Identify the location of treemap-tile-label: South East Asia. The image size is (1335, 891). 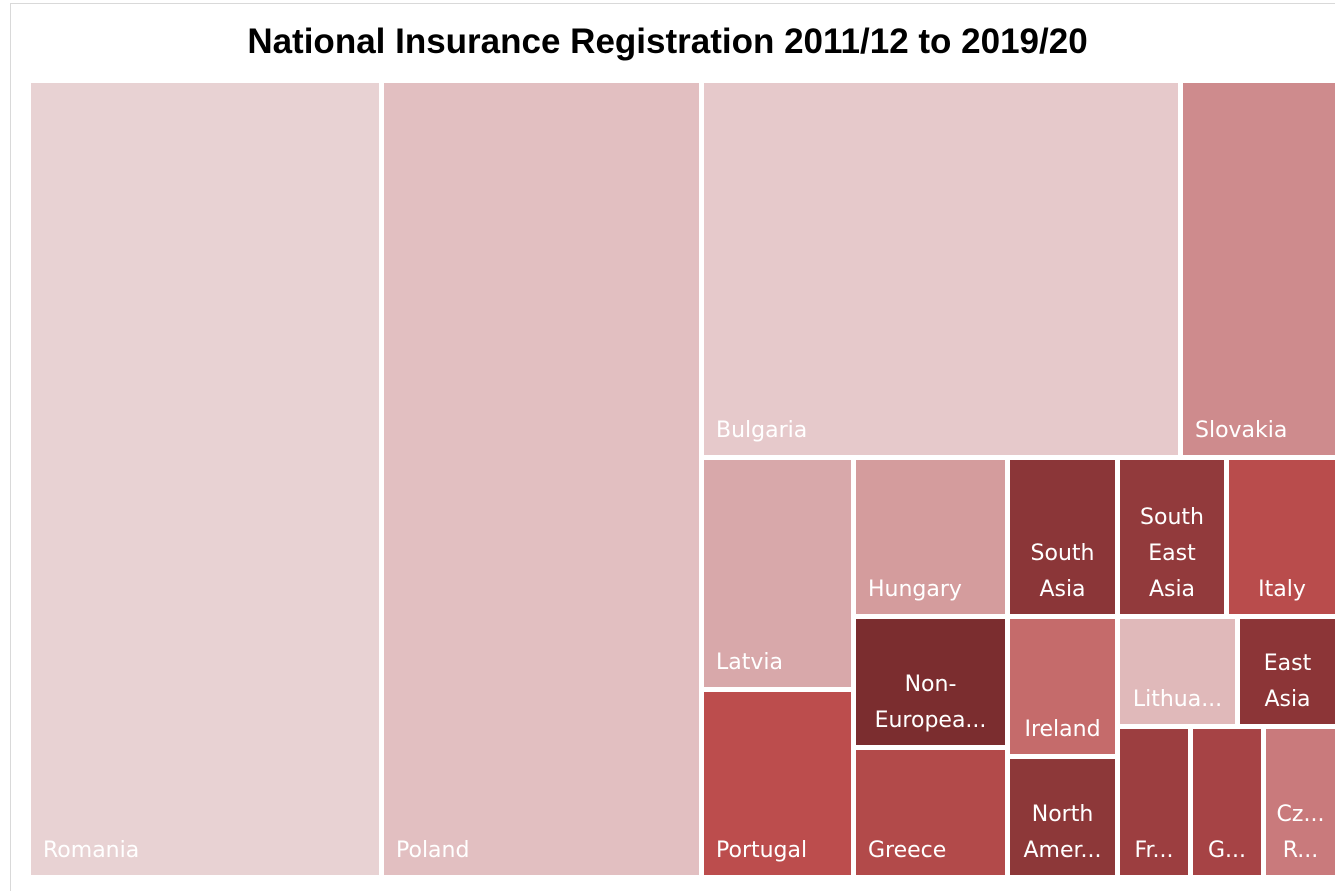
(1172, 553).